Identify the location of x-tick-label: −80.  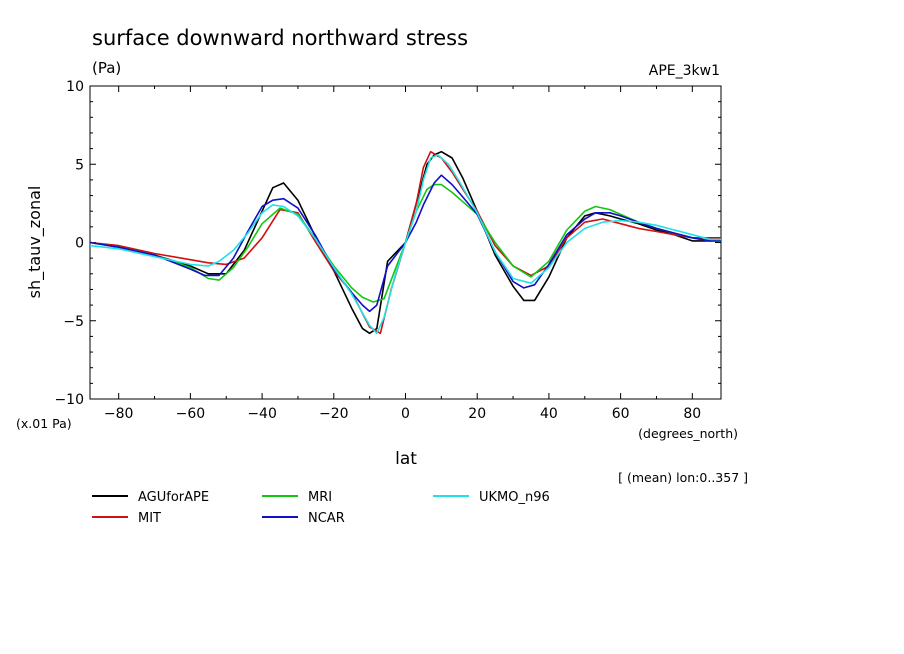
(119, 414).